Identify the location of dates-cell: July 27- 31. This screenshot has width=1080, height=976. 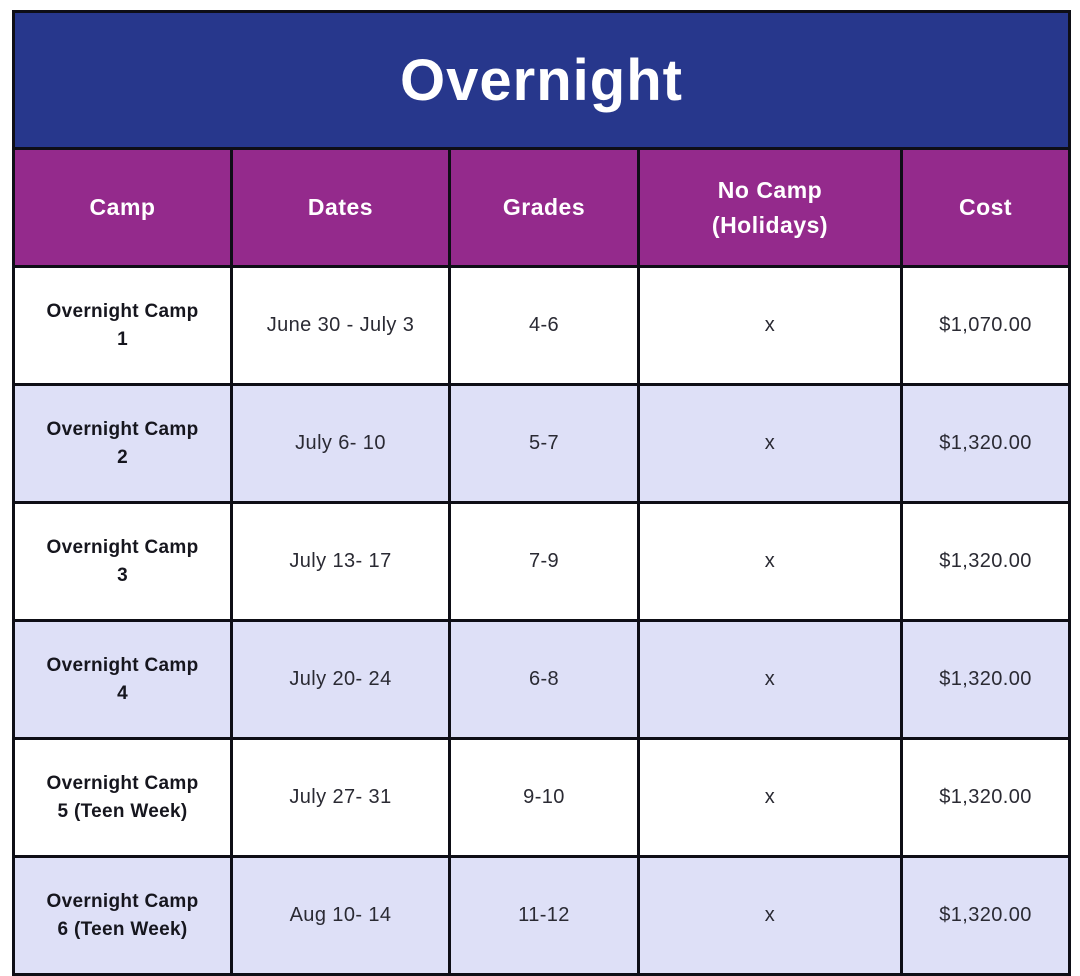
(340, 797).